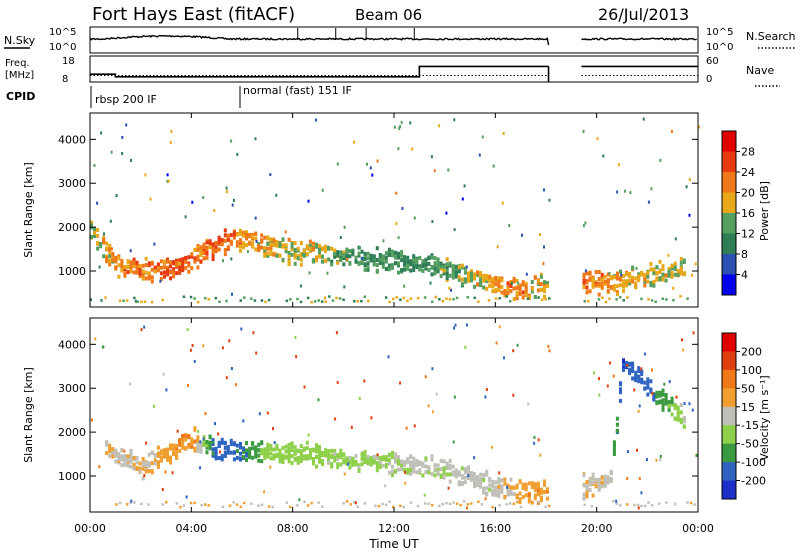 The width and height of the screenshot is (800, 554). What do you see at coordinates (771, 36) in the screenshot?
I see `nsearch-label: N.Search` at bounding box center [771, 36].